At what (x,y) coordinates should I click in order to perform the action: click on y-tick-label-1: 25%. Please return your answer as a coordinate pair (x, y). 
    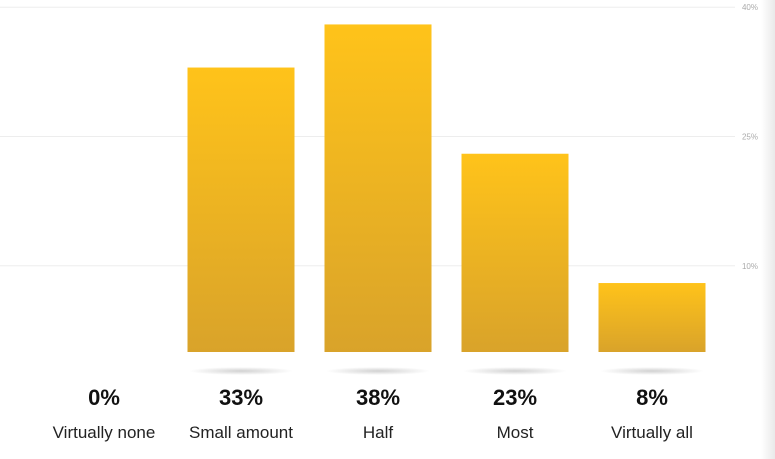
    Looking at the image, I should click on (750, 137).